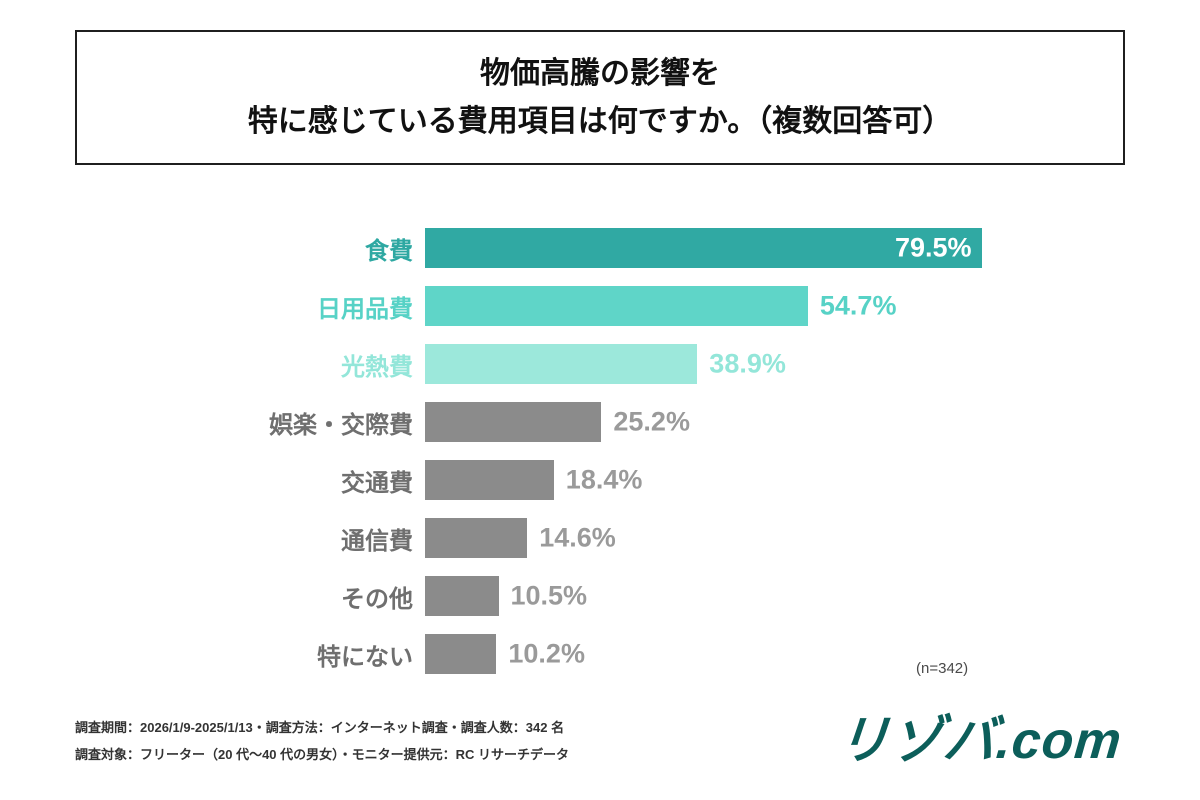  What do you see at coordinates (600, 121) in the screenshot?
I see `chart-title-line2: 特に感じている費用項目は何ですか。（複数回答可）` at bounding box center [600, 121].